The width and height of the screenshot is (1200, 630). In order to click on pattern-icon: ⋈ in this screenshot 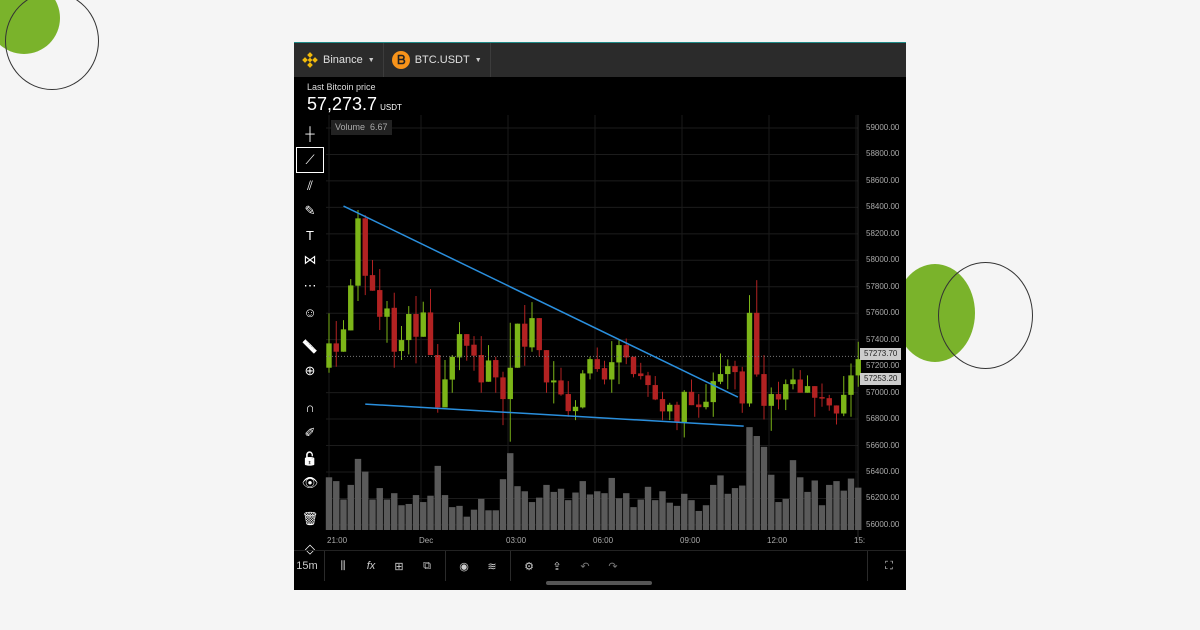, I will do `click(310, 259)`.